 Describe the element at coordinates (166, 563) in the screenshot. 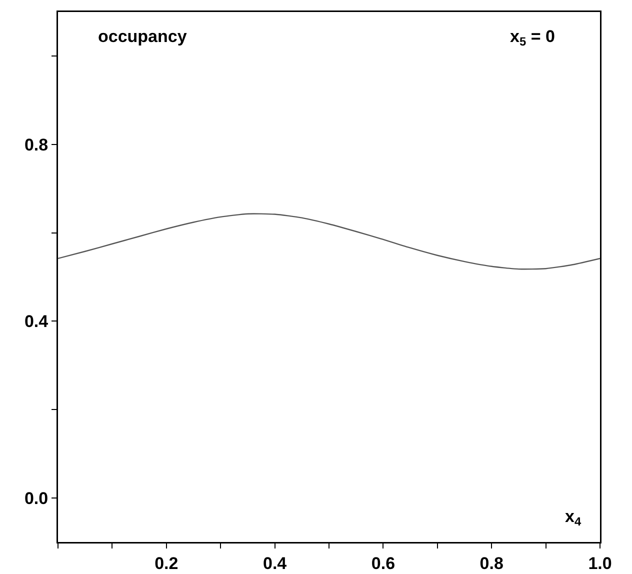

I see `x-tick-label: 0.2` at that location.